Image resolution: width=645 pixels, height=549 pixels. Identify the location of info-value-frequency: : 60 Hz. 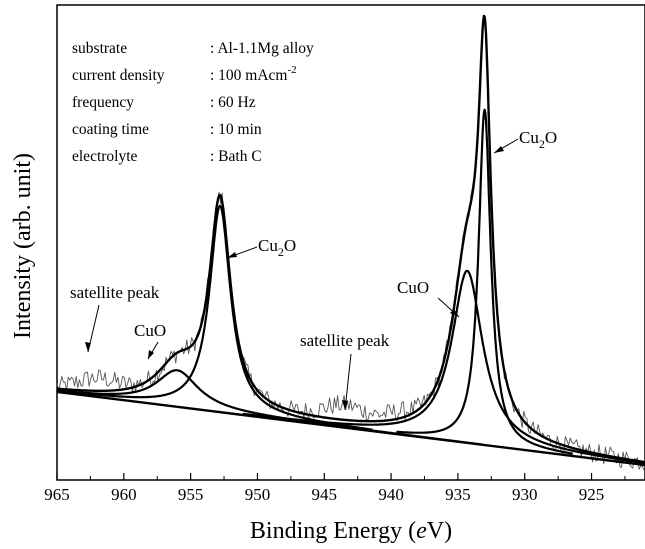
(233, 102).